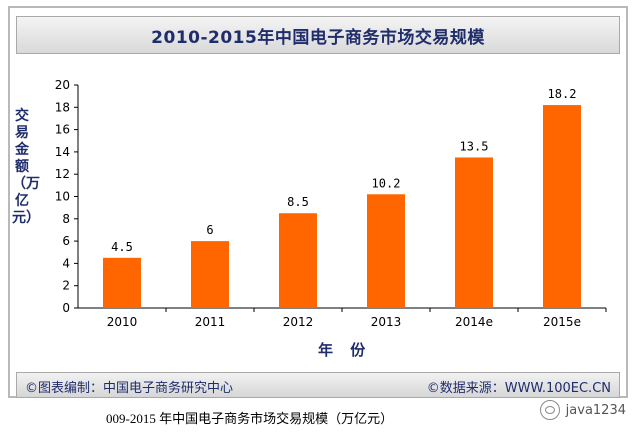  I want to click on y-tick-label: 4, so click(66, 263).